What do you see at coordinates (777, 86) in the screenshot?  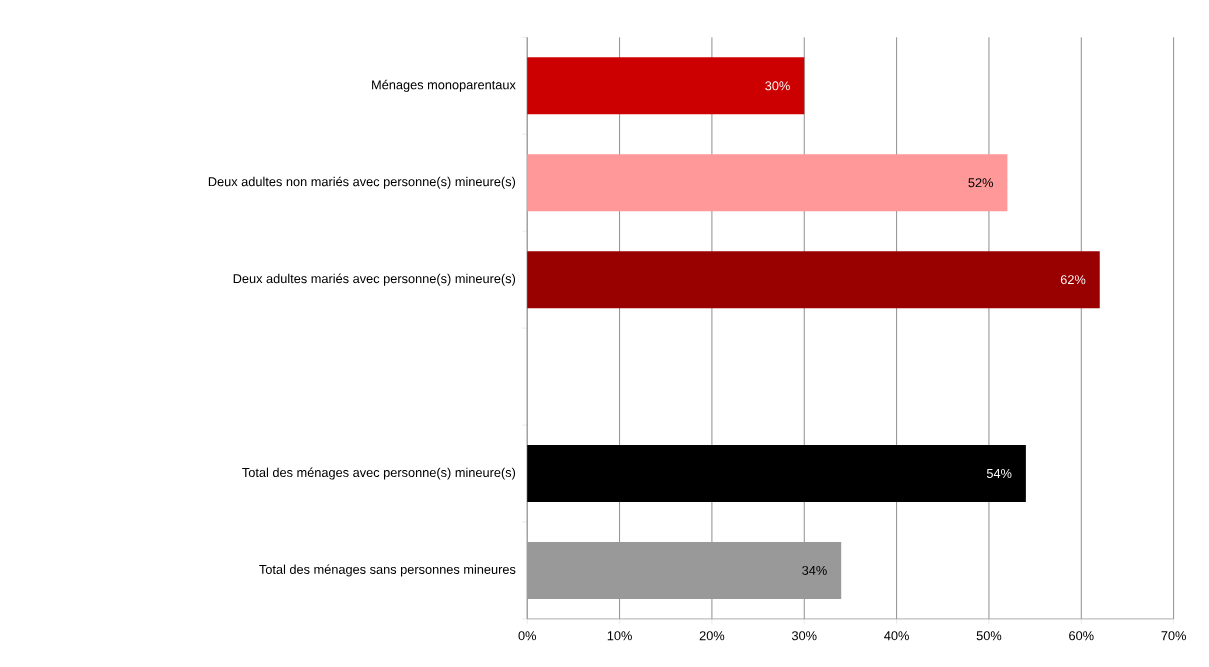 I see `data-label: 30%` at bounding box center [777, 86].